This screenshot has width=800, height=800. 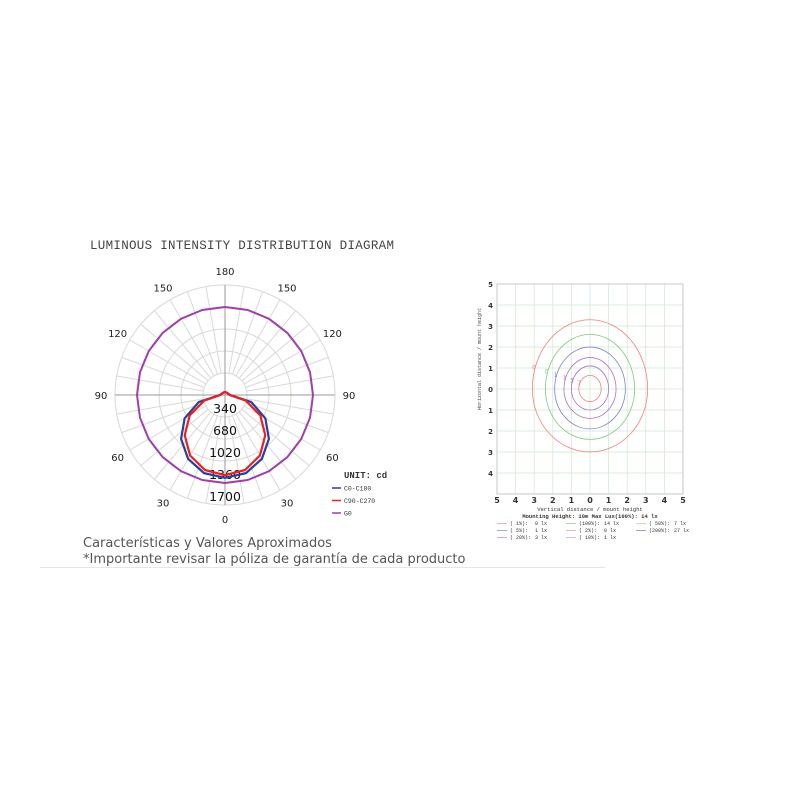 What do you see at coordinates (590, 500) in the screenshot?
I see `x-tick-label: 0` at bounding box center [590, 500].